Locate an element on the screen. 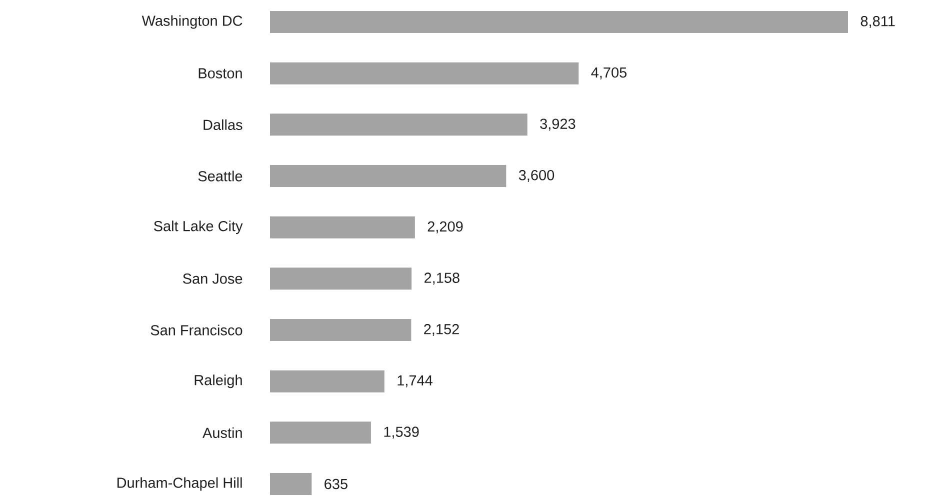 This screenshot has width=933, height=504. data-label: 3,600 is located at coordinates (536, 176).